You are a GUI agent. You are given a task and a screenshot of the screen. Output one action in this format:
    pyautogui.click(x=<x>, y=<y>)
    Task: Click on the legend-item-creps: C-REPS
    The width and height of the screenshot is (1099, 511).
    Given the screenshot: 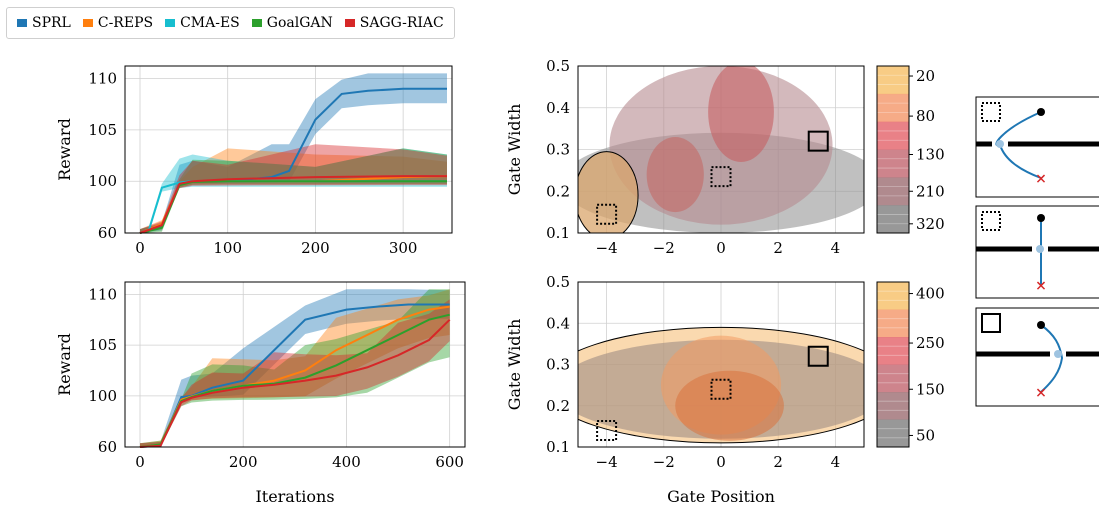 What is the action you would take?
    pyautogui.click(x=118, y=23)
    